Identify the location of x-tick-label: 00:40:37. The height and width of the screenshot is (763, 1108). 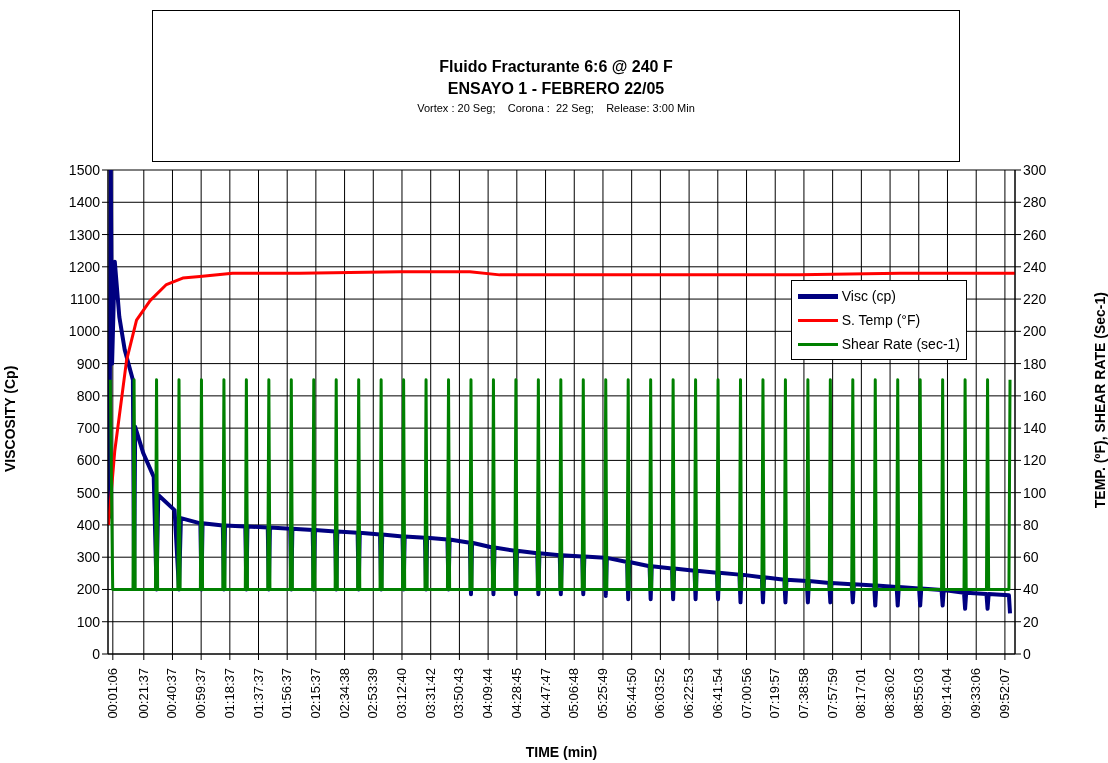
(172, 693).